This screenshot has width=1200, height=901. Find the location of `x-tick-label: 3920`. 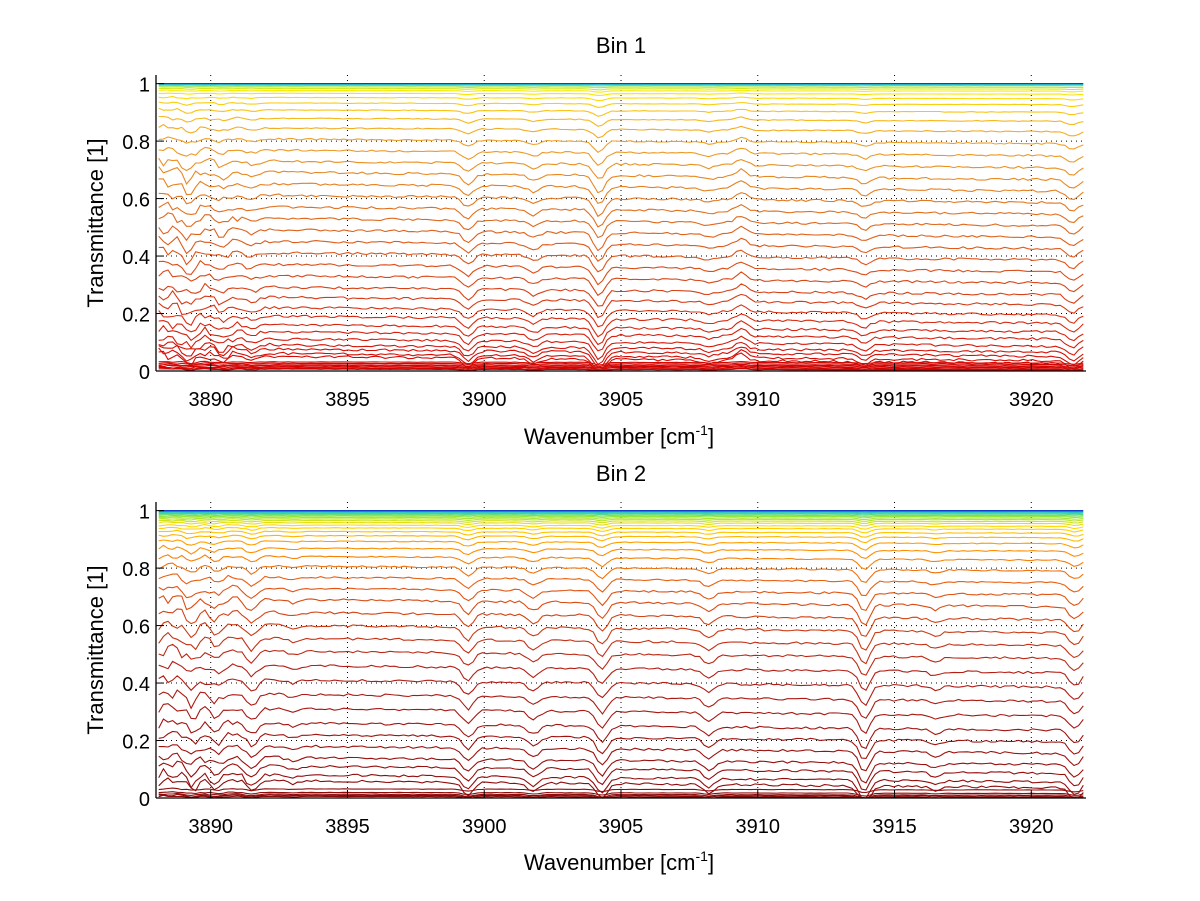

x-tick-label: 3920 is located at coordinates (1031, 400).